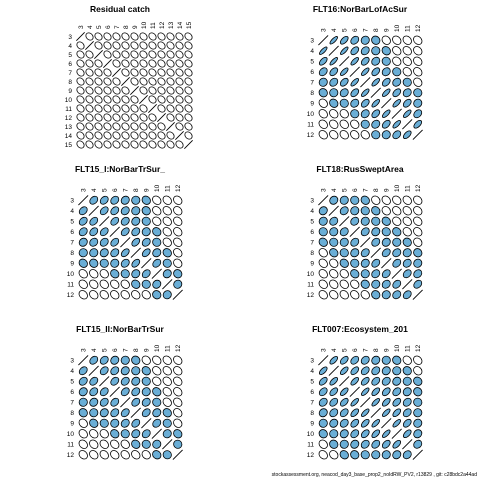 Image resolution: width=480 pixels, height=480 pixels. I want to click on row-tick-label: 6, so click(72, 392).